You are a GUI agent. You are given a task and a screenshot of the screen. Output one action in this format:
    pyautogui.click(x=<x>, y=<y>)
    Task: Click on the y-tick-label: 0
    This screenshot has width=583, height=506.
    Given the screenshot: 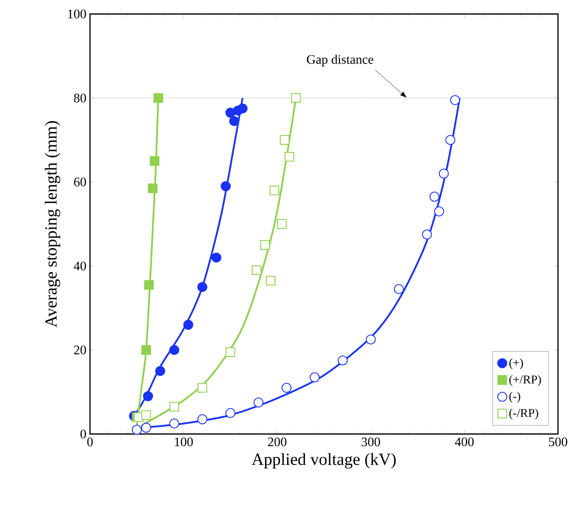 What is the action you would take?
    pyautogui.click(x=83, y=434)
    